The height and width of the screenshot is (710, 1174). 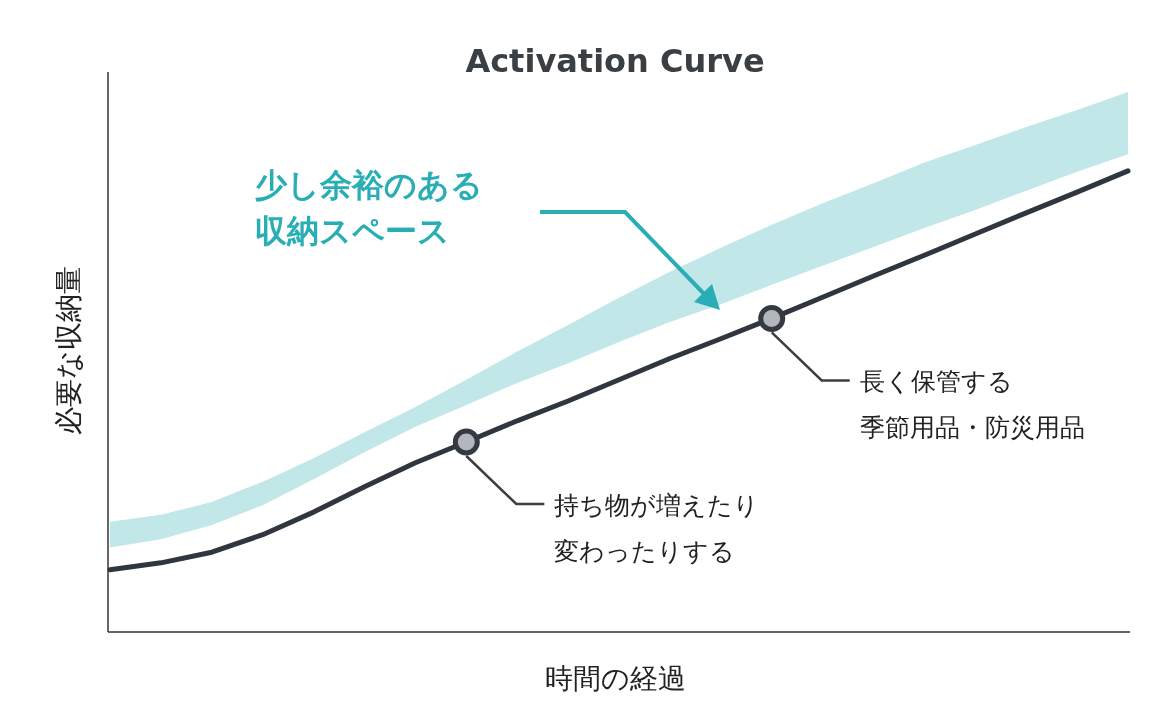 I want to click on annotation: 長く保管する季節用品・防災用品, so click(x=972, y=405).